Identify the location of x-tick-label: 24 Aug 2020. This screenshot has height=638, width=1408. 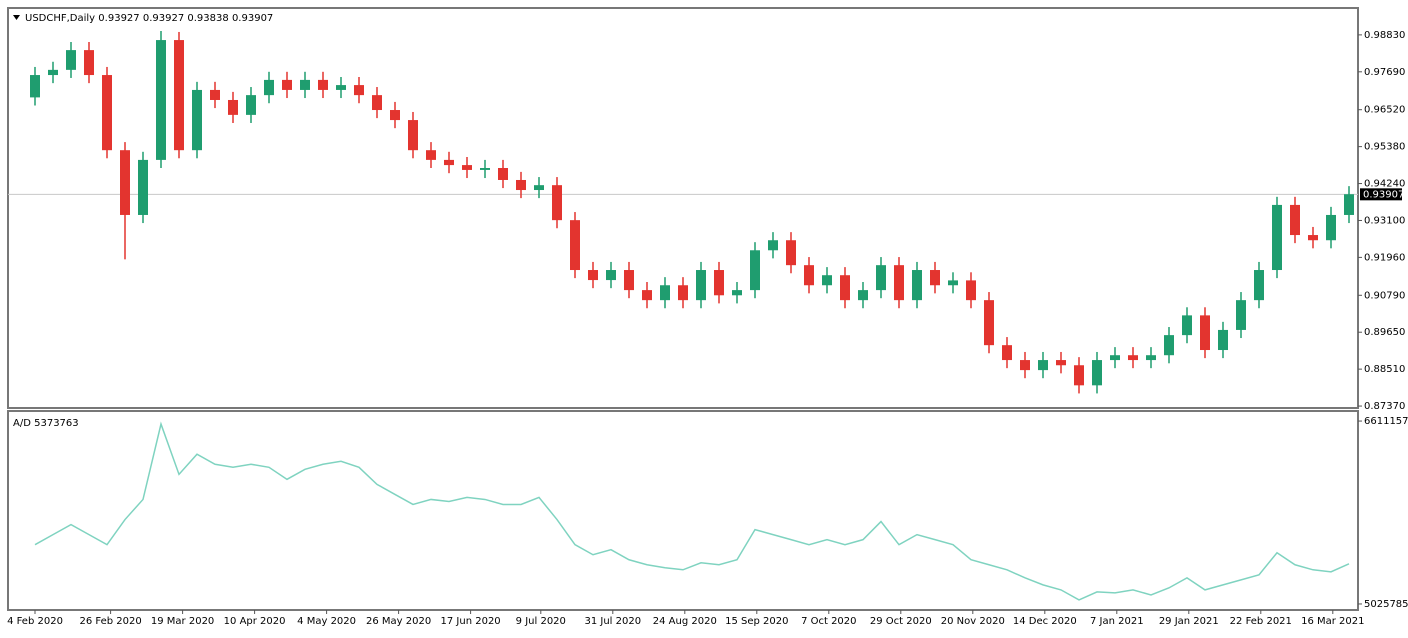
(685, 621).